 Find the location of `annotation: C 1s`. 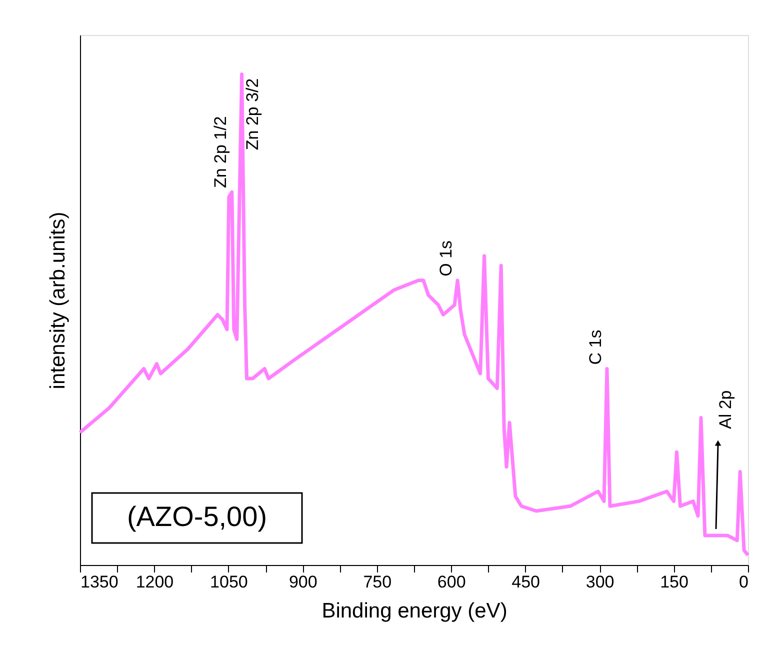

annotation: C 1s is located at coordinates (595, 347).